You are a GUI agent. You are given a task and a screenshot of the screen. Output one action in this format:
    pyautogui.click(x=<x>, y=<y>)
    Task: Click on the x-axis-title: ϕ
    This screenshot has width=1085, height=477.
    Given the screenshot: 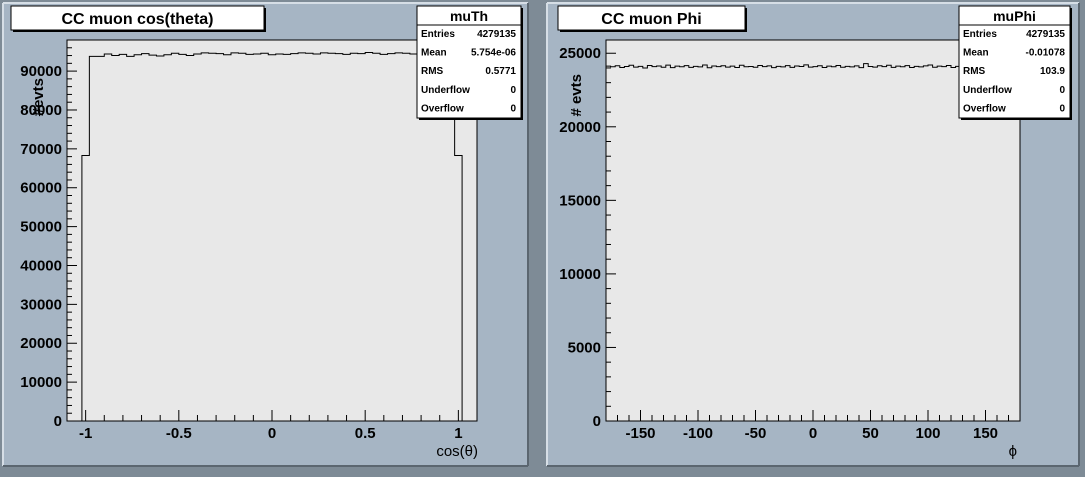 What is the action you would take?
    pyautogui.click(x=1013, y=451)
    